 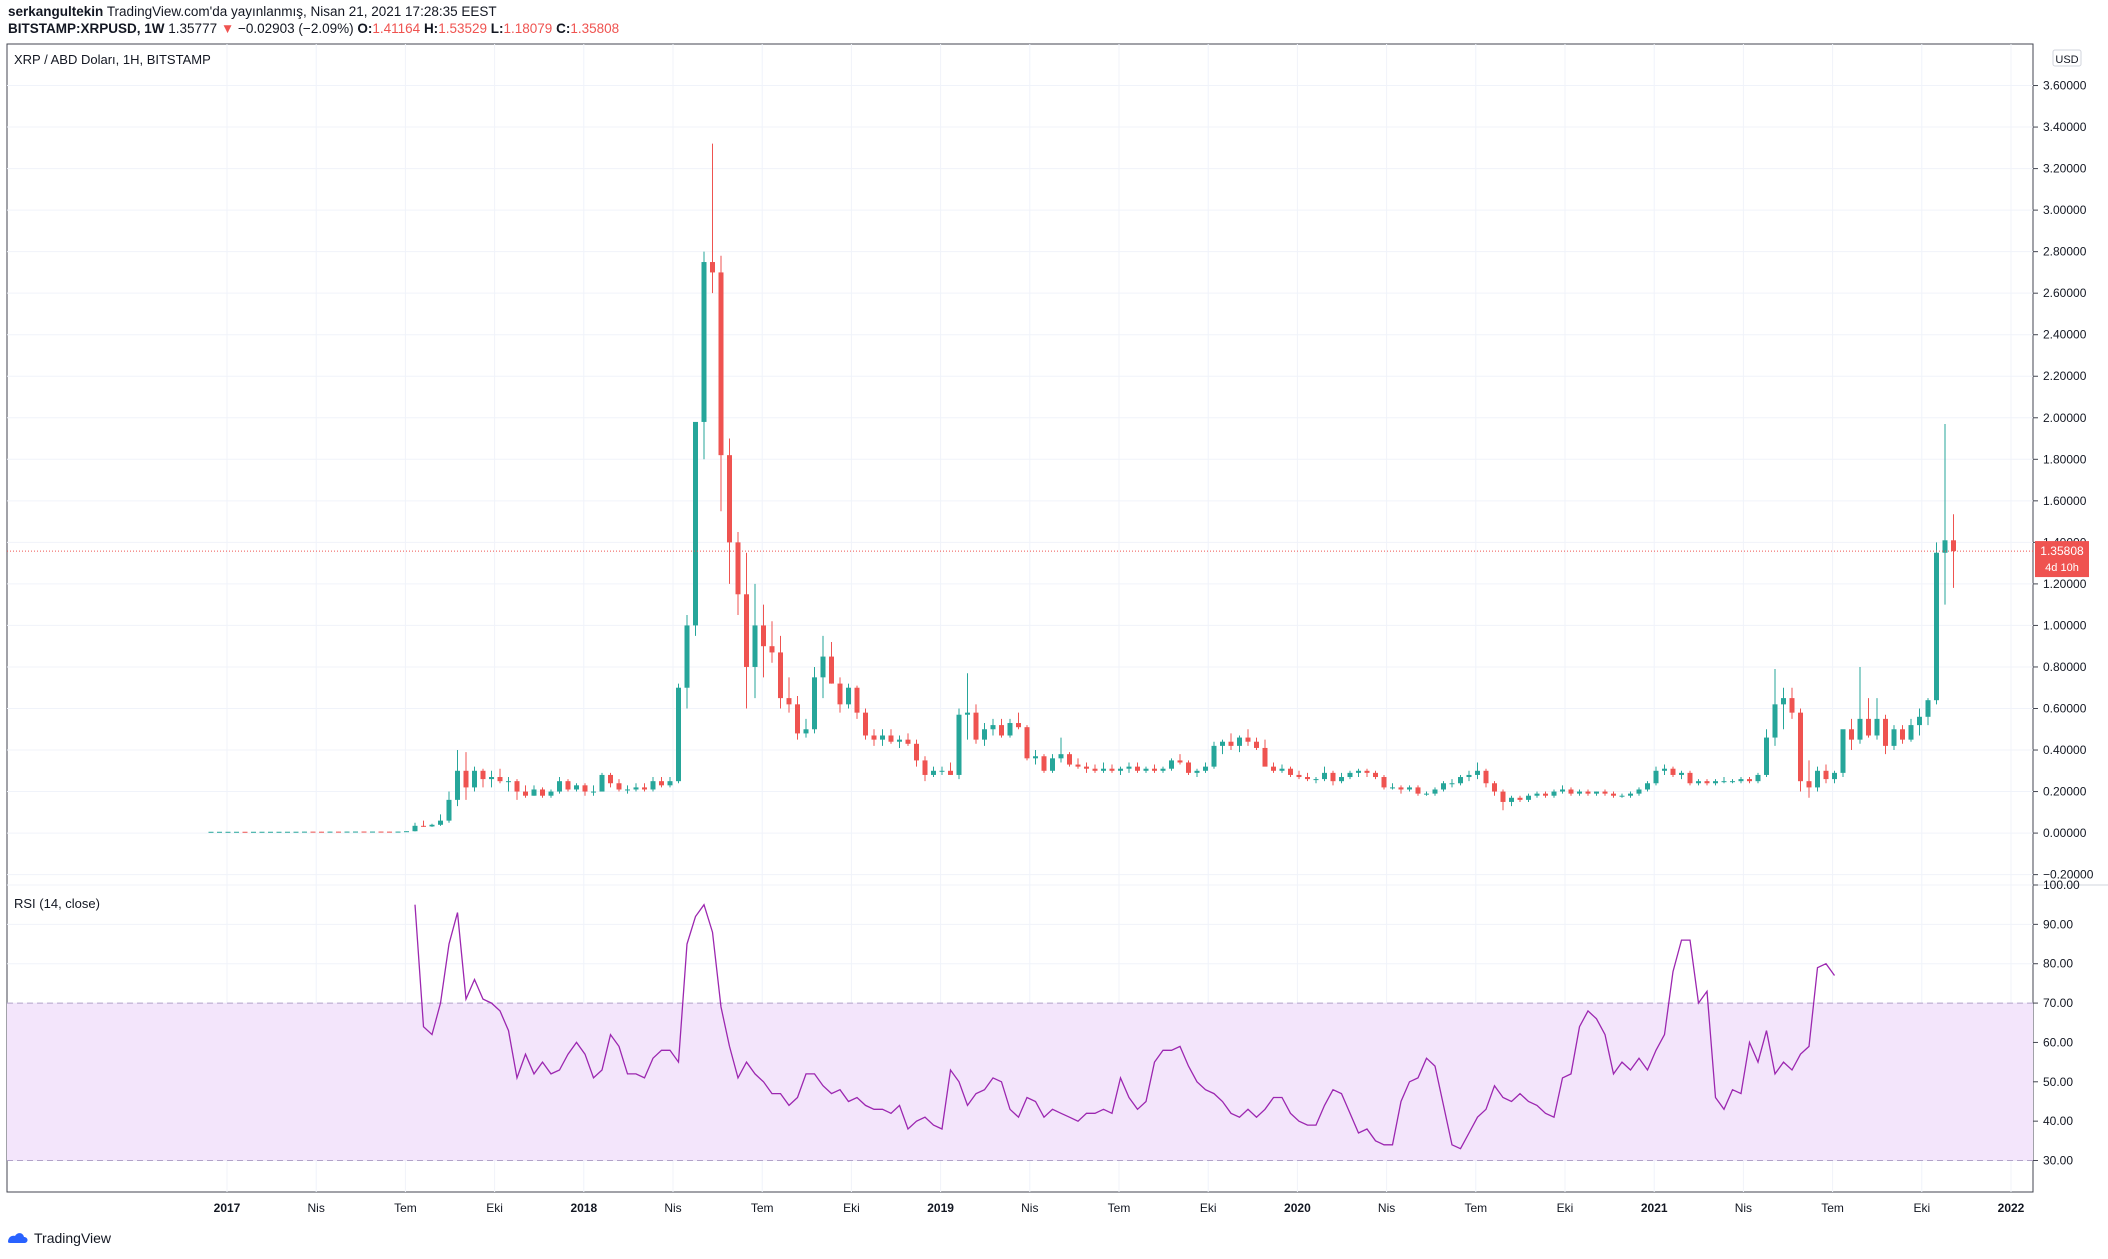 I want to click on price-tick-label: 1.20000, so click(x=2065, y=584).